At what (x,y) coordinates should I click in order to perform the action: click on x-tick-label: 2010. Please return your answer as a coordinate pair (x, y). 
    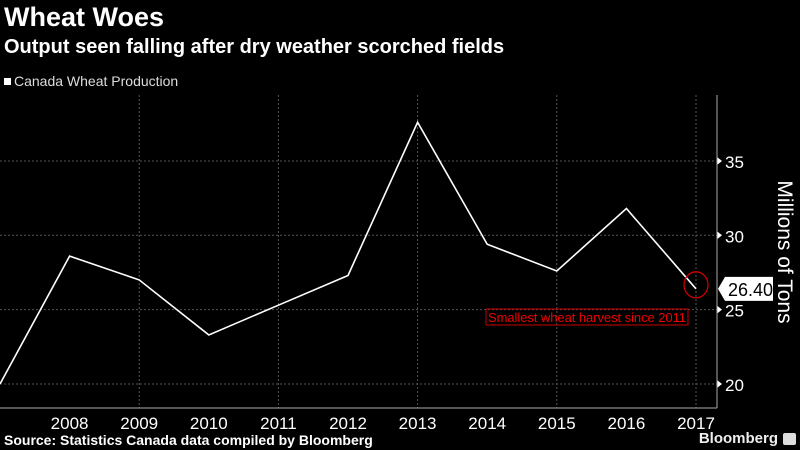
    Looking at the image, I should click on (209, 423).